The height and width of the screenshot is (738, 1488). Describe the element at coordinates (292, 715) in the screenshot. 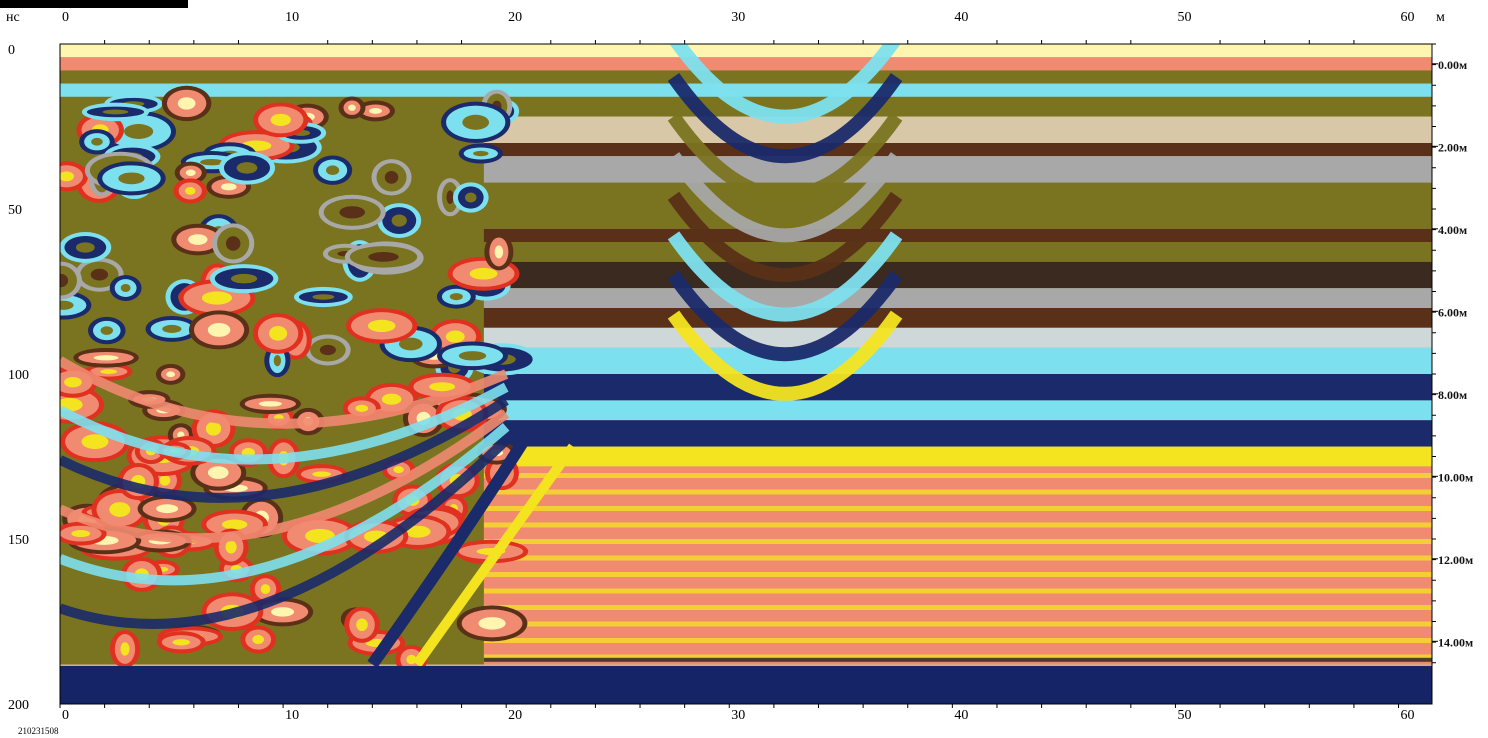

I see `x-tick-bottom: 10` at that location.